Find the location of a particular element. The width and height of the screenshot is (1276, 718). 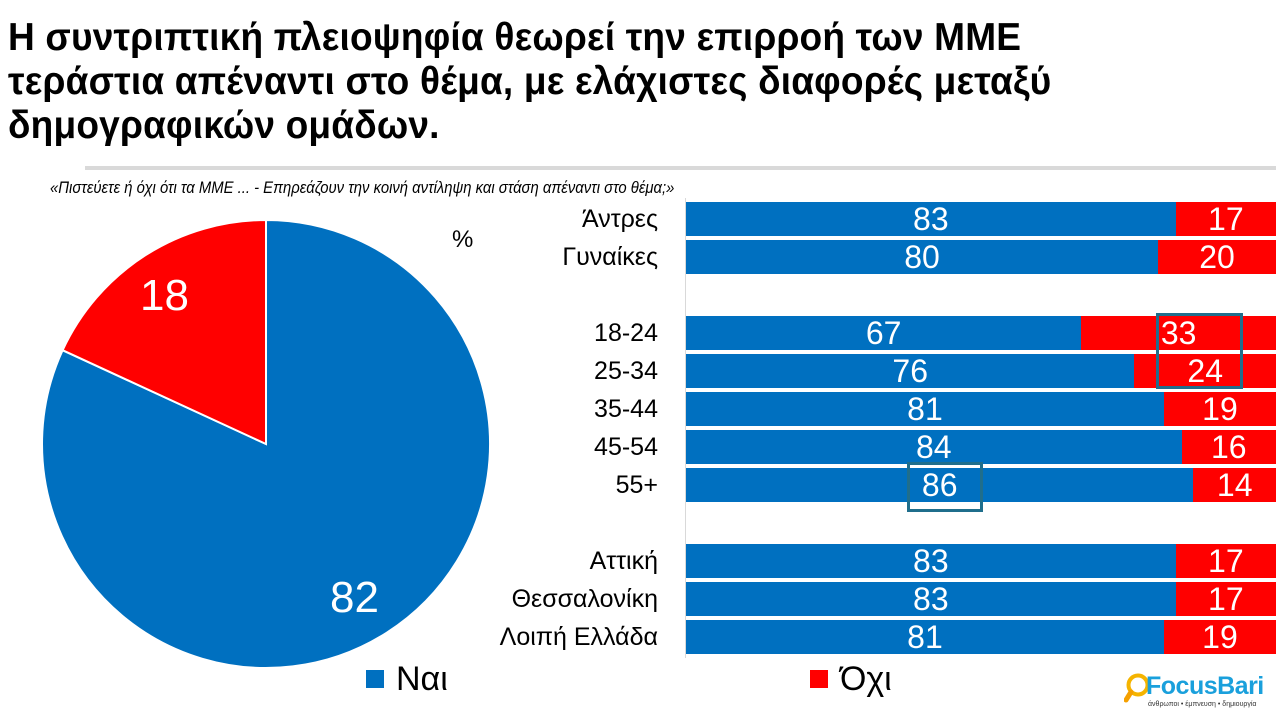

bar-yes-25-34: 76 is located at coordinates (910, 371).